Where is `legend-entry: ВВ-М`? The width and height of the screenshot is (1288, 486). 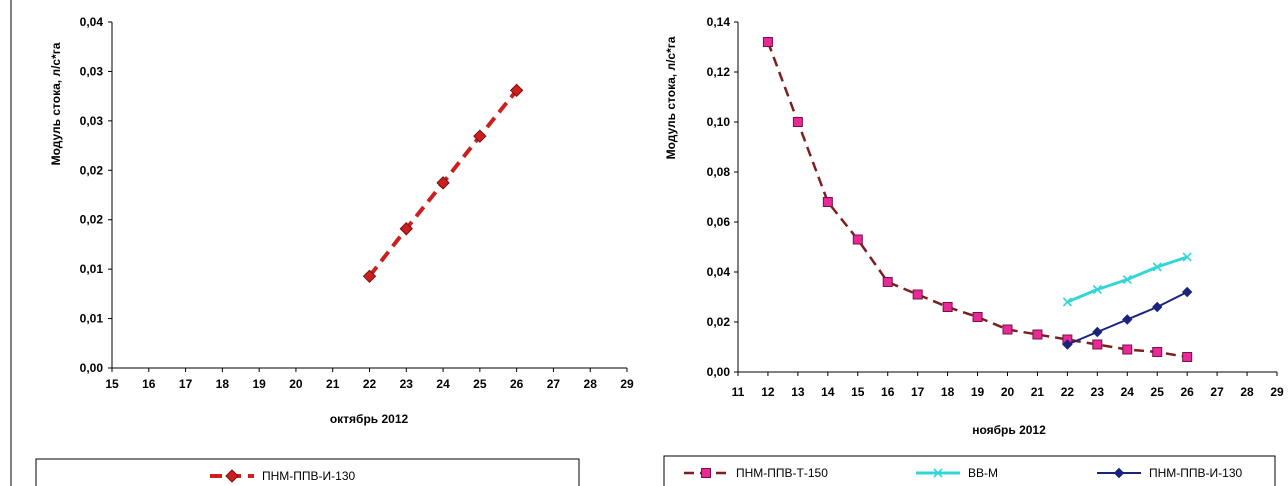
legend-entry: ВВ-М is located at coordinates (957, 473).